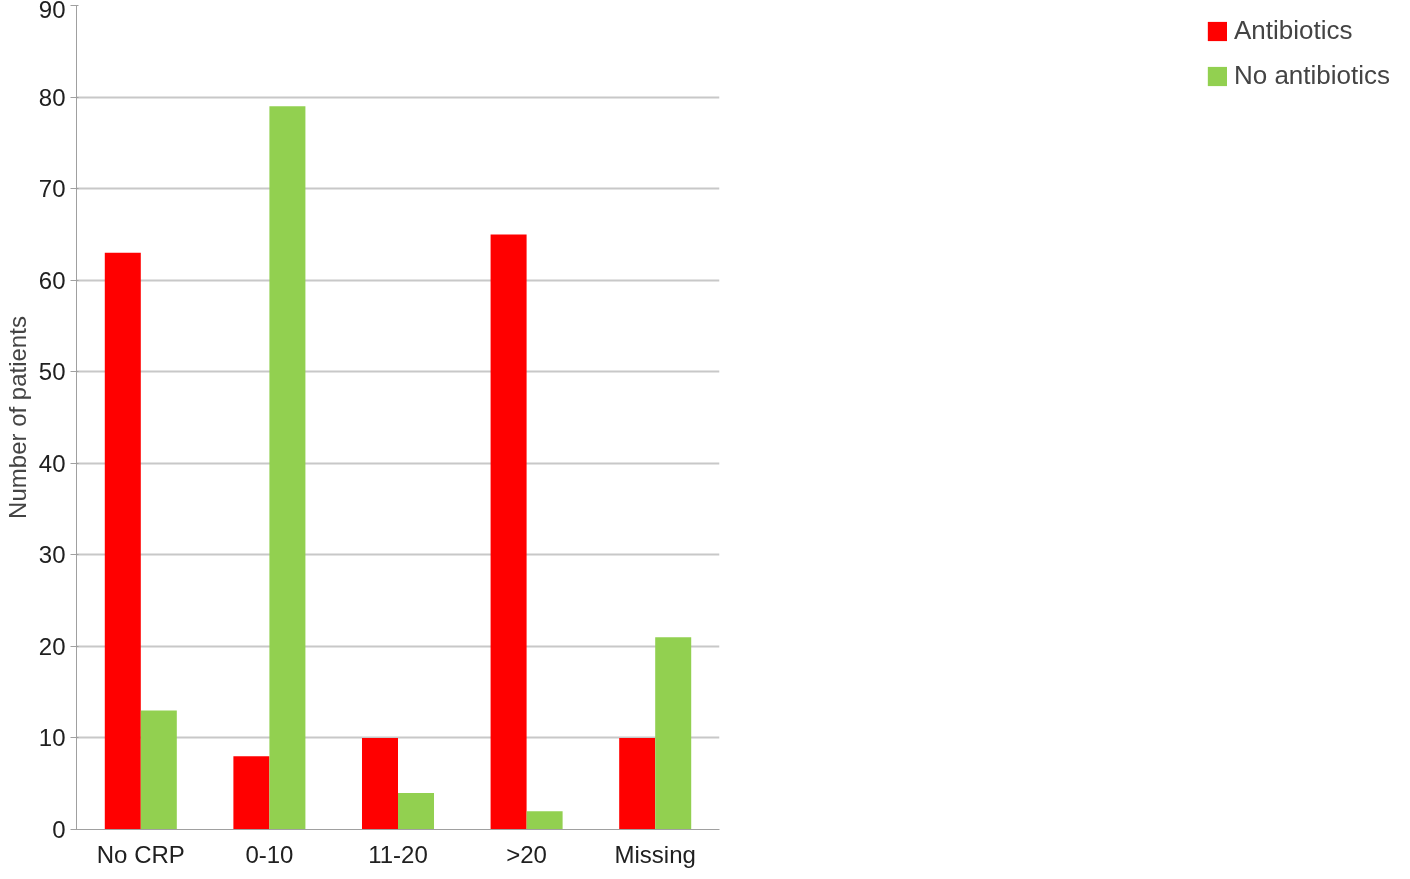 This screenshot has width=1410, height=879. Describe the element at coordinates (655, 854) in the screenshot. I see `x-tick-label: Missing` at that location.